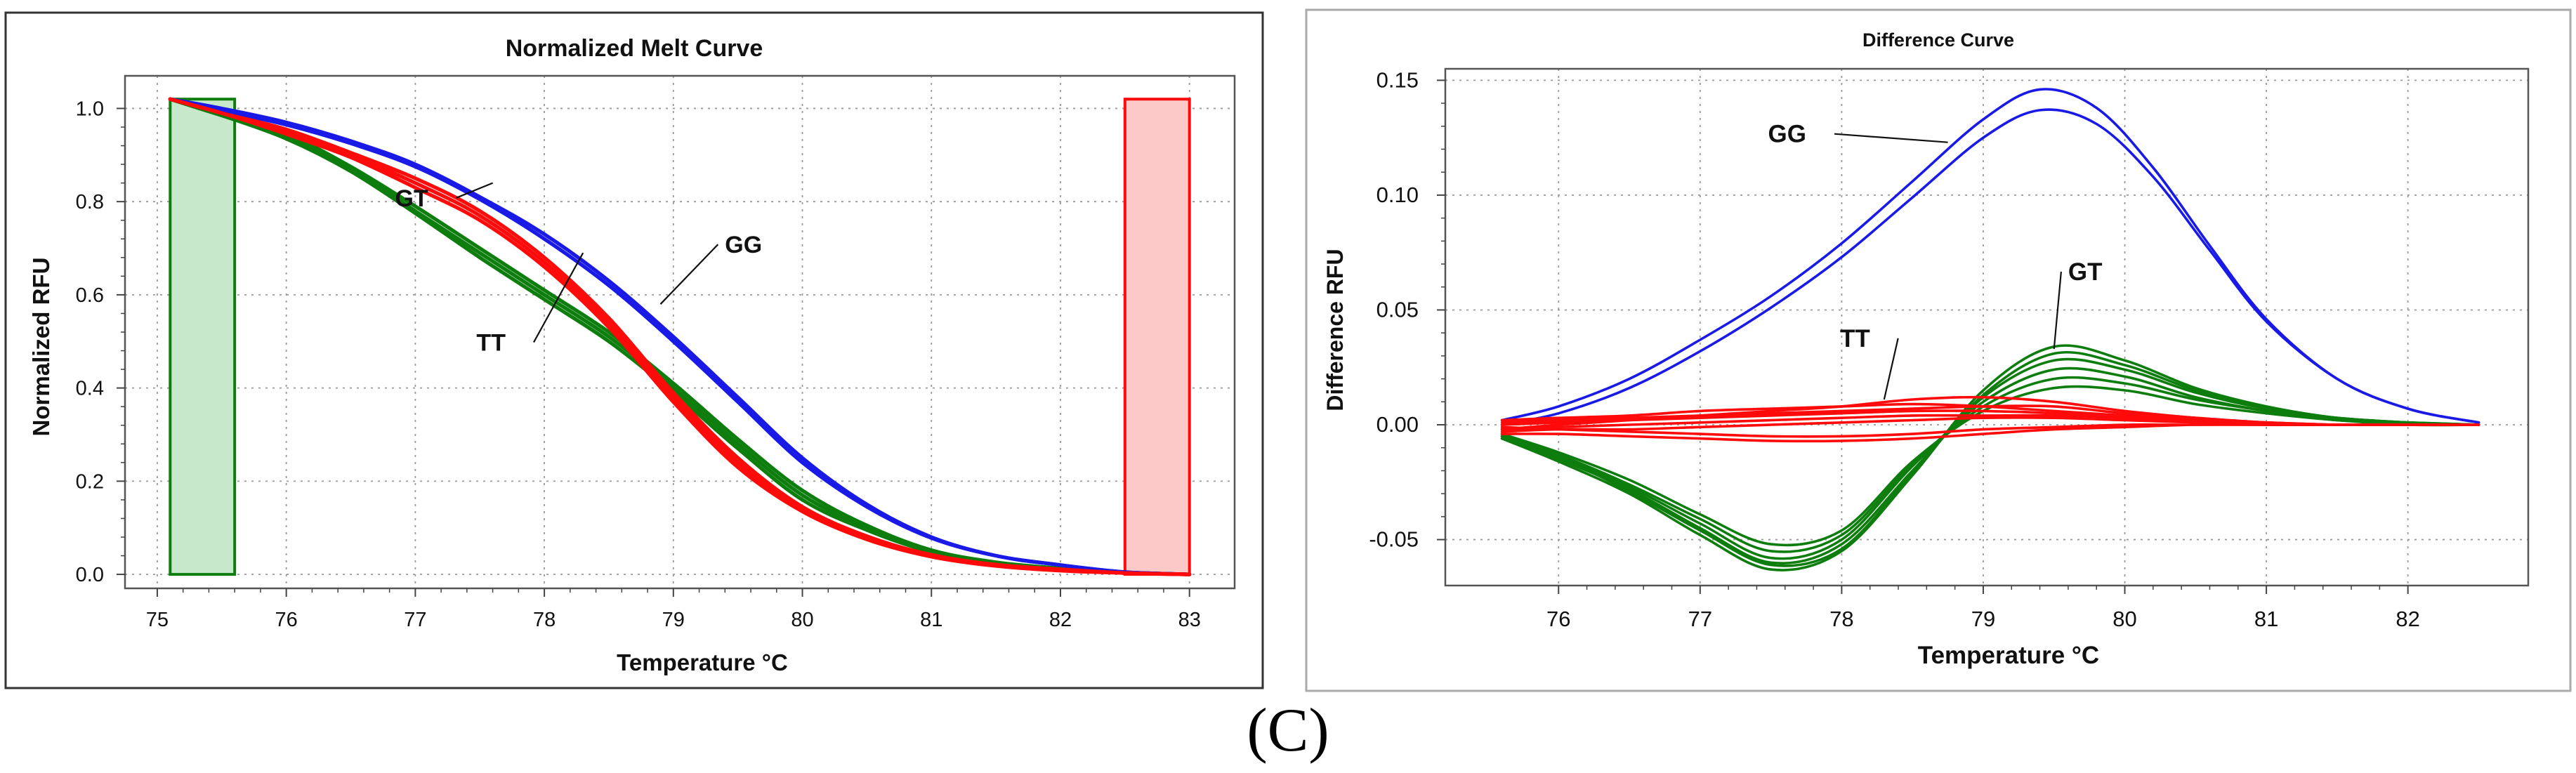 The height and width of the screenshot is (773, 2576). Describe the element at coordinates (90, 482) in the screenshot. I see `y-tick-label: 0.2` at that location.